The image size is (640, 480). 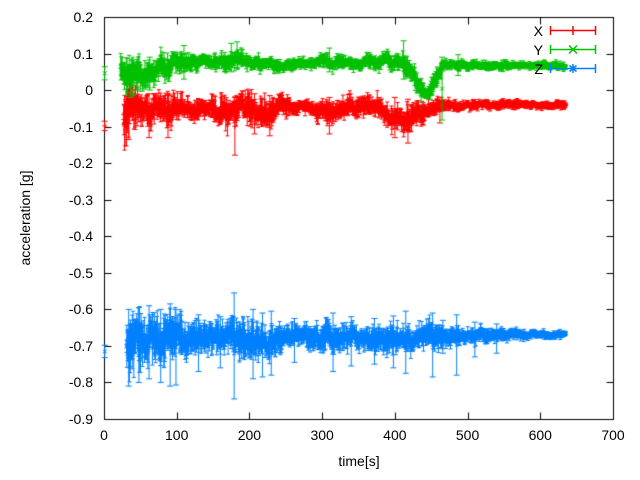 I want to click on legend: X Y Z, so click(x=565, y=49).